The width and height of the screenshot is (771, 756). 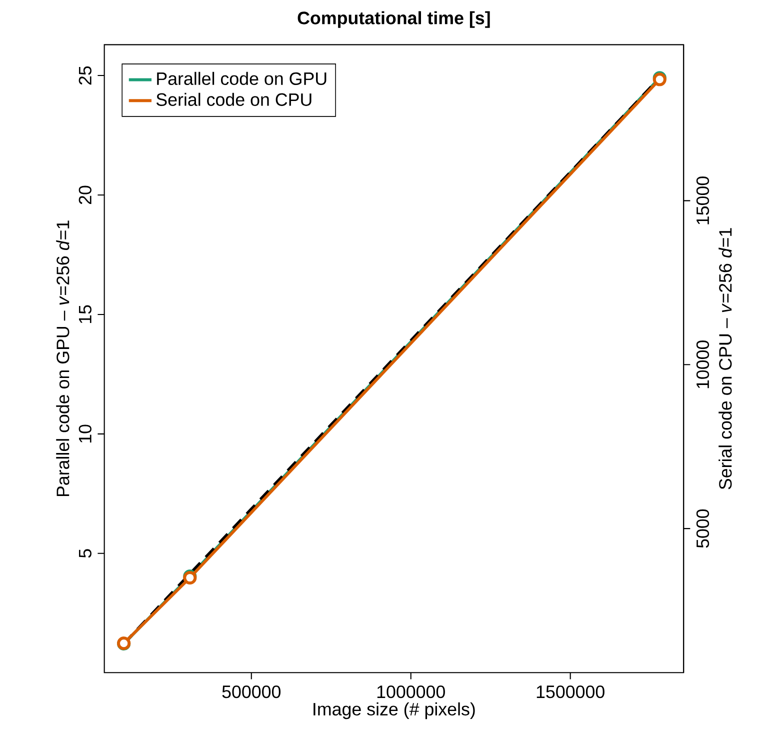 What do you see at coordinates (85, 75) in the screenshot?
I see `y-tick-label: 25` at bounding box center [85, 75].